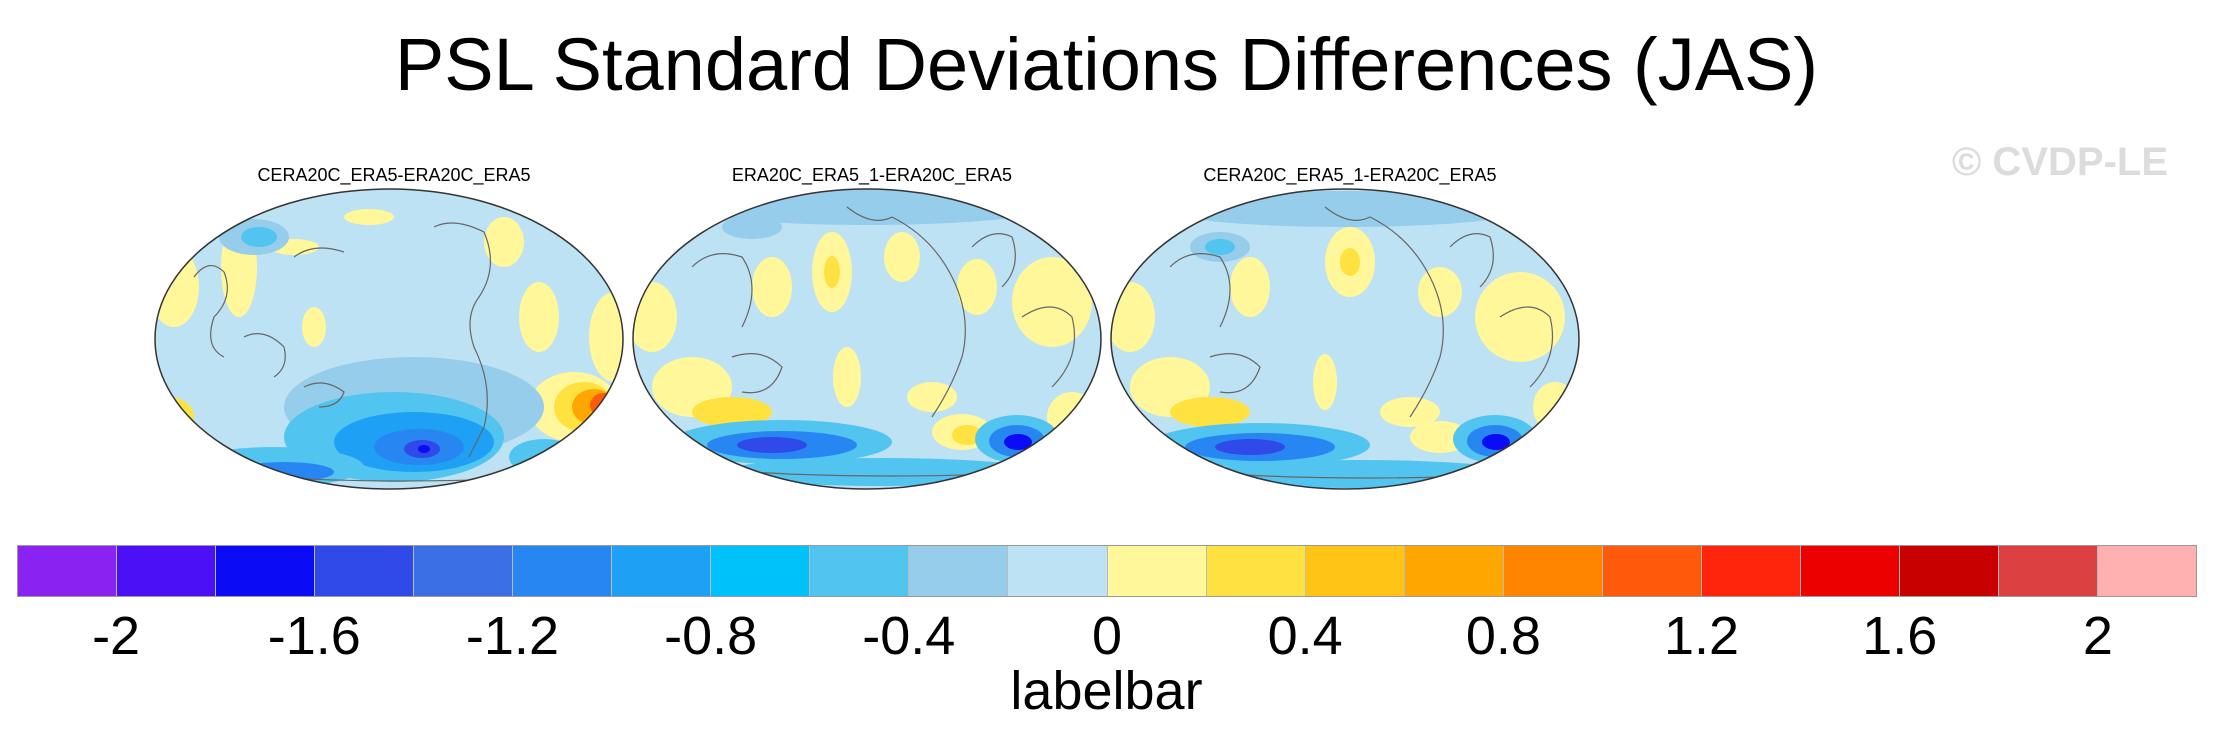 This screenshot has height=747, width=2213. I want to click on labelbar-tick-label: -1.2, so click(512, 636).